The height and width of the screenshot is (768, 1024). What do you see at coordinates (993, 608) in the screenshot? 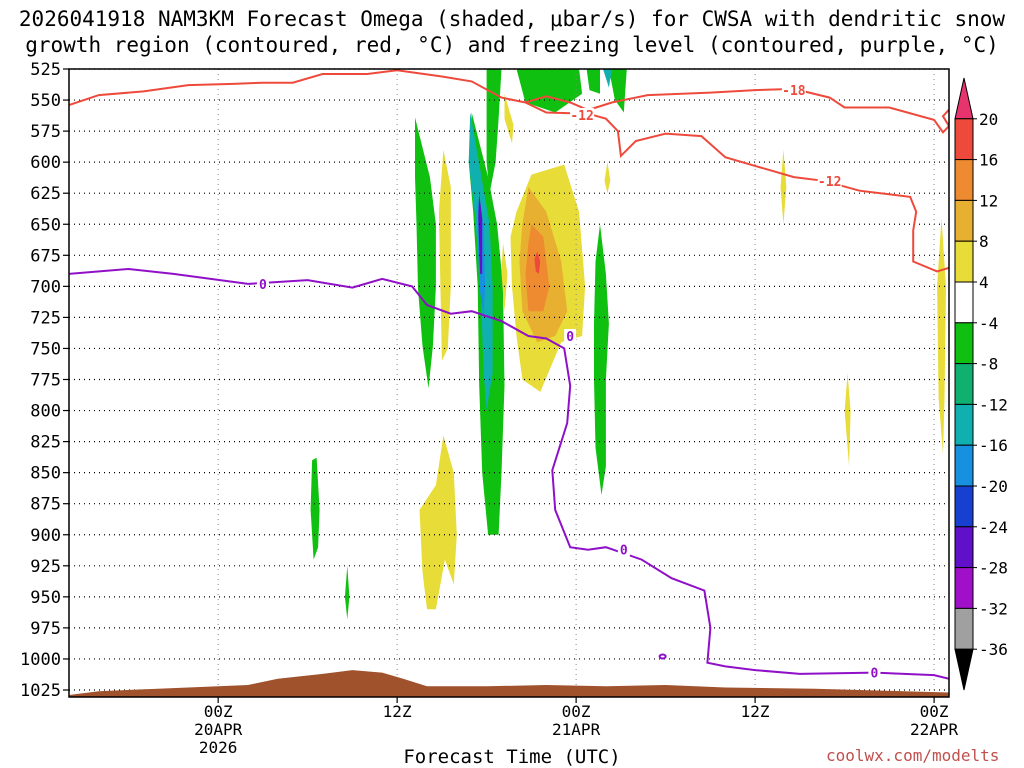
I see `colorbar-label-12: -32` at bounding box center [993, 608].